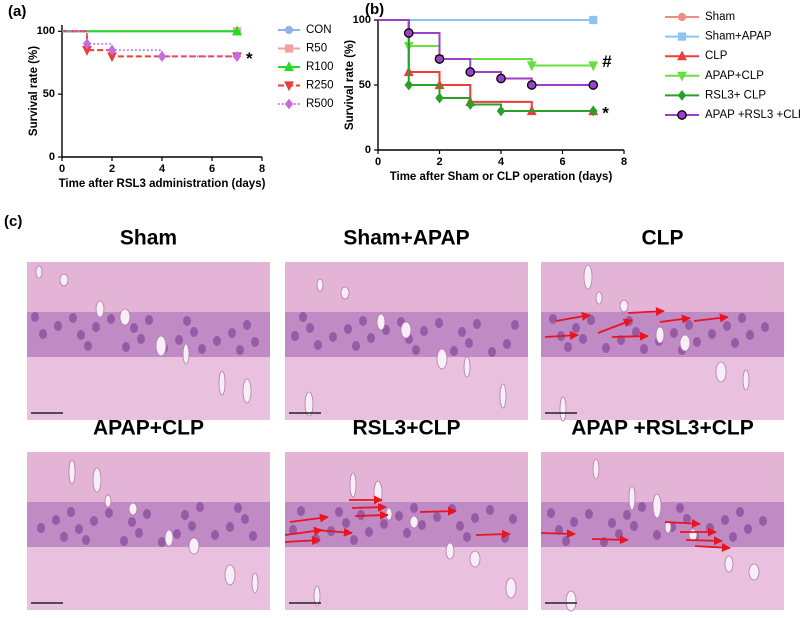  Describe the element at coordinates (148, 428) in the screenshot. I see `image-title: APAP+CLP` at that location.